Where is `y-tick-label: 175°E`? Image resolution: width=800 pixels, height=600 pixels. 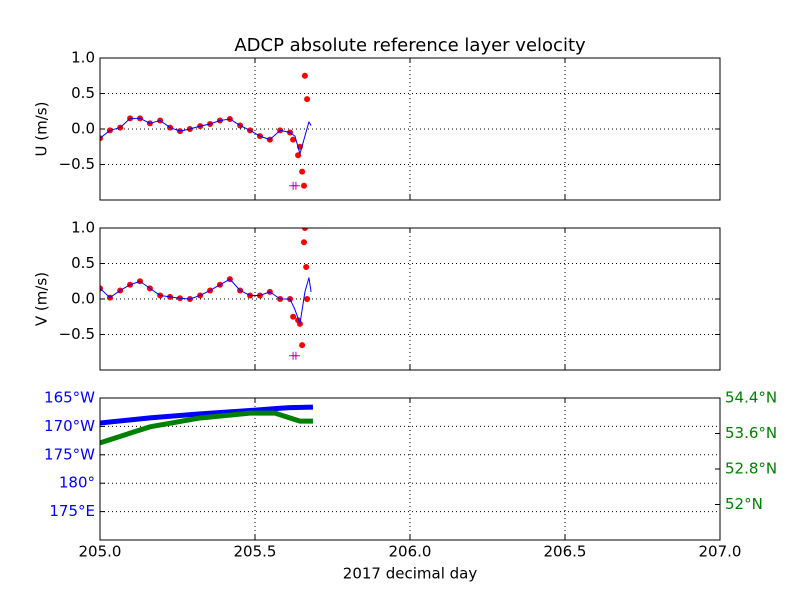 y-tick-label: 175°E is located at coordinates (72, 511).